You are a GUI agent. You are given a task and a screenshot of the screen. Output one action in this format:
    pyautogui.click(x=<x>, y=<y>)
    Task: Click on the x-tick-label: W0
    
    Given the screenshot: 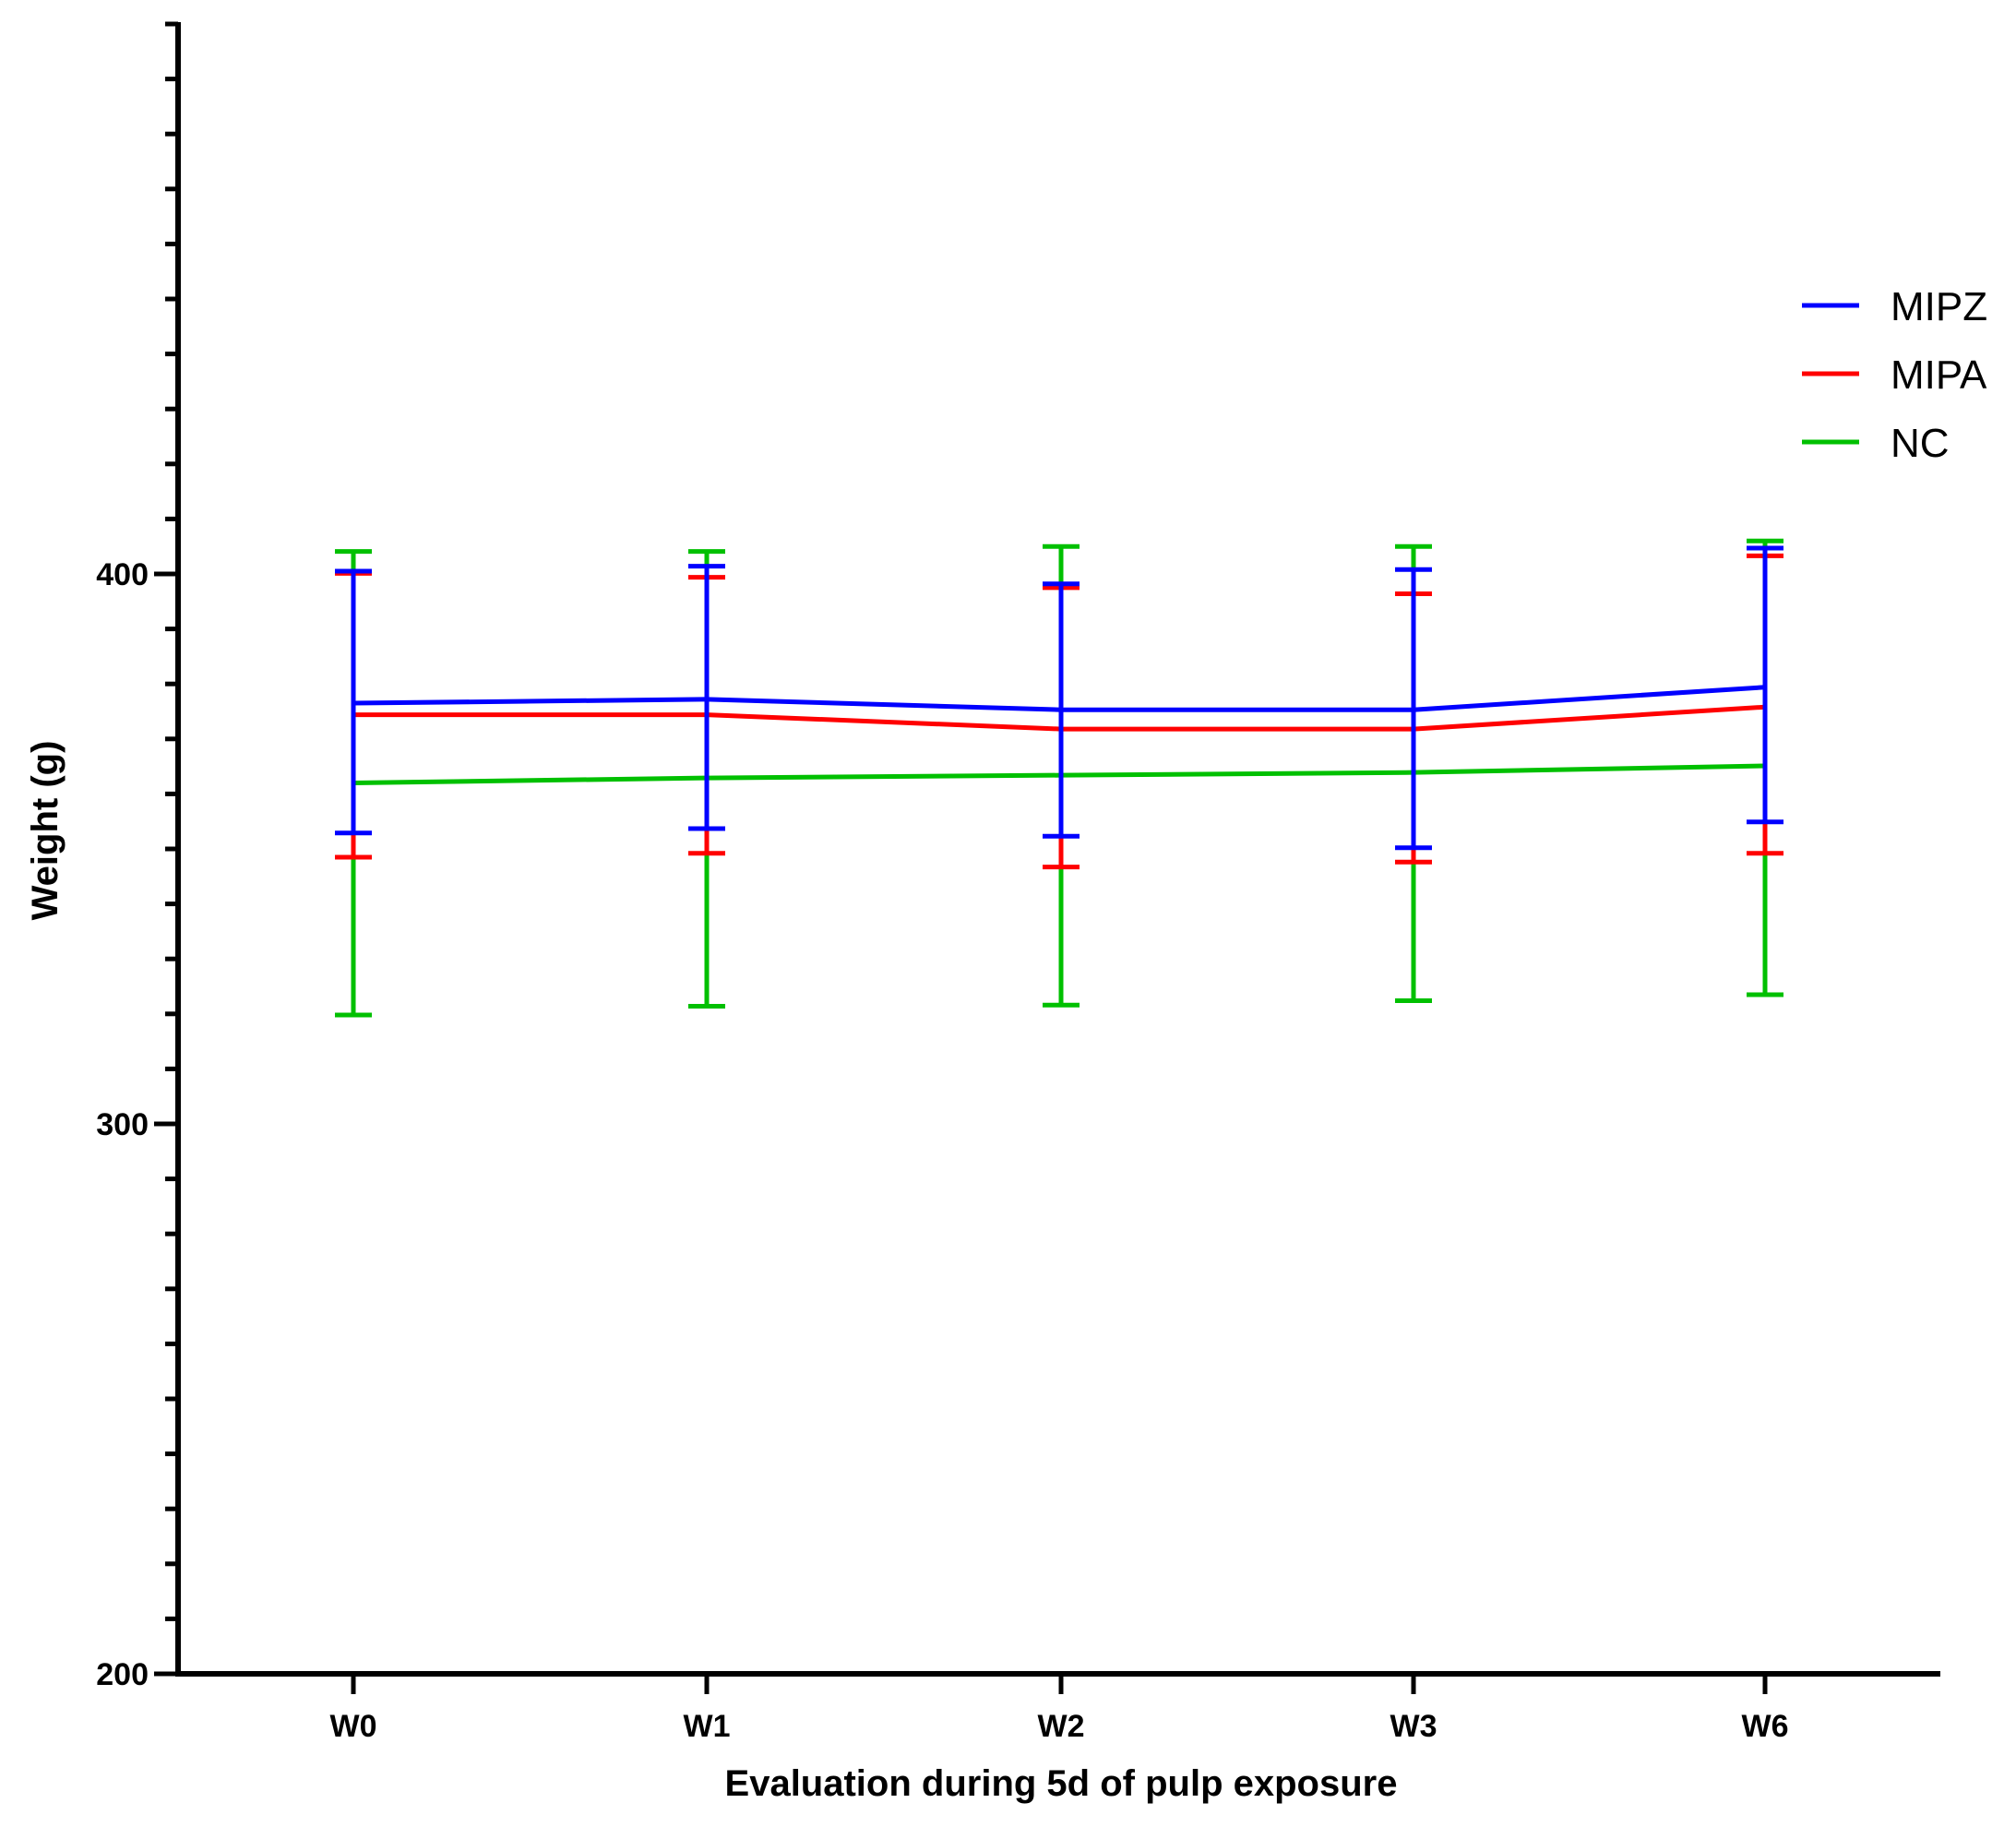 What is the action you would take?
    pyautogui.click(x=353, y=1726)
    